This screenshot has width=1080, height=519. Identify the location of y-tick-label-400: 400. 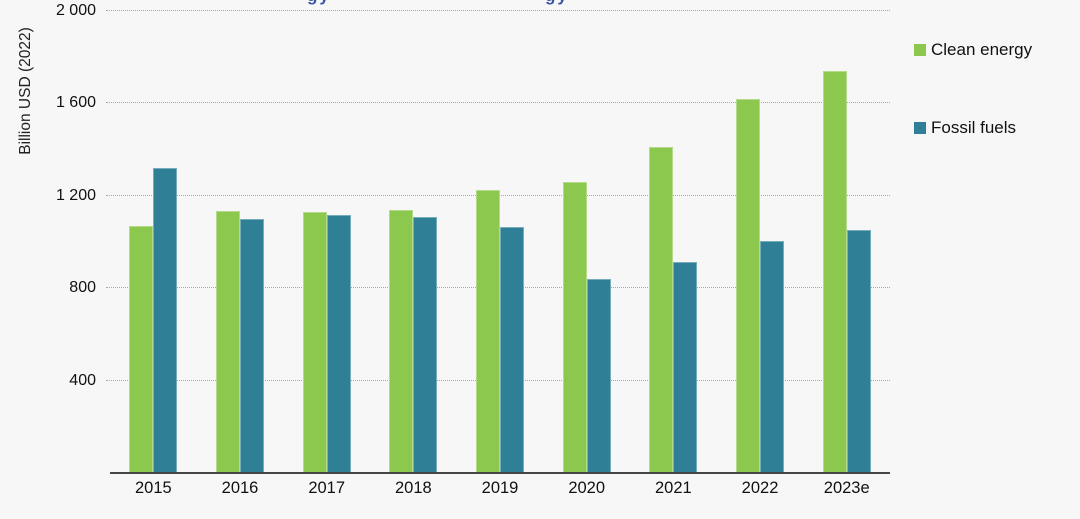
(82, 380).